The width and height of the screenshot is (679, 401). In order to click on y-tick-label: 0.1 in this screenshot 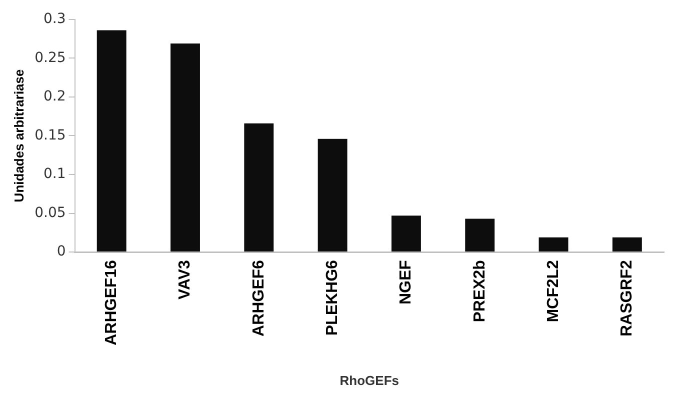, I will do `click(55, 174)`.